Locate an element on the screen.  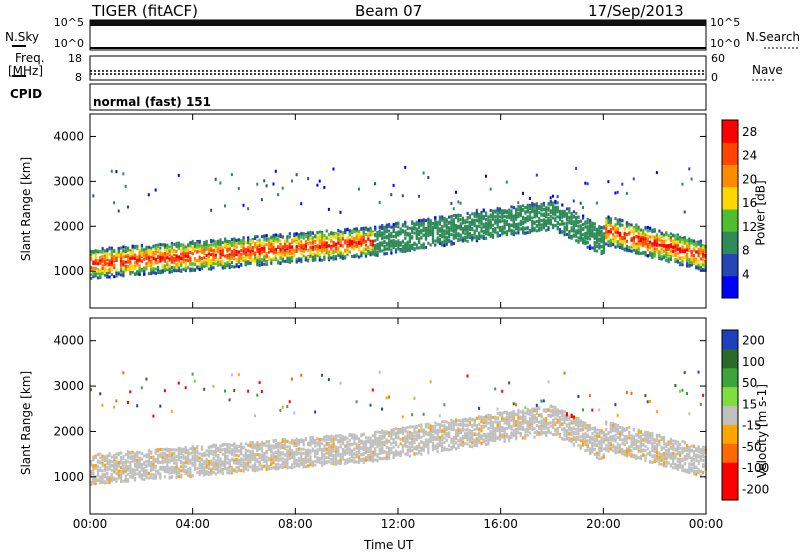
power-ylabel: Slant Range [km] is located at coordinates (26, 209).